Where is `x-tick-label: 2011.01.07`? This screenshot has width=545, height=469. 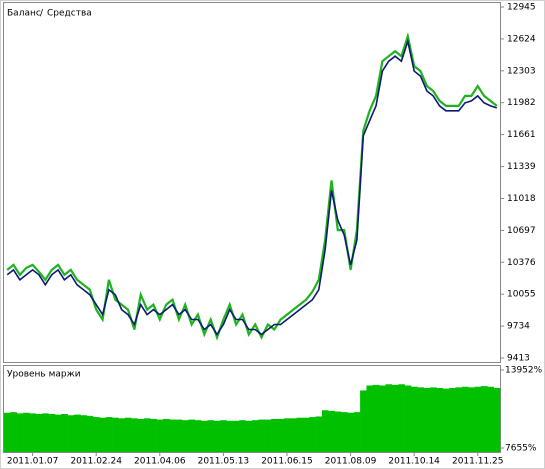 x-tick-label: 2011.01.07 is located at coordinates (33, 462).